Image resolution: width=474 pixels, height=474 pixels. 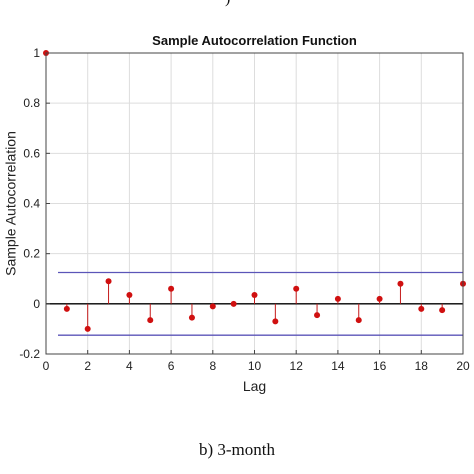 What do you see at coordinates (129, 366) in the screenshot?
I see `x-tick-label: 4` at bounding box center [129, 366].